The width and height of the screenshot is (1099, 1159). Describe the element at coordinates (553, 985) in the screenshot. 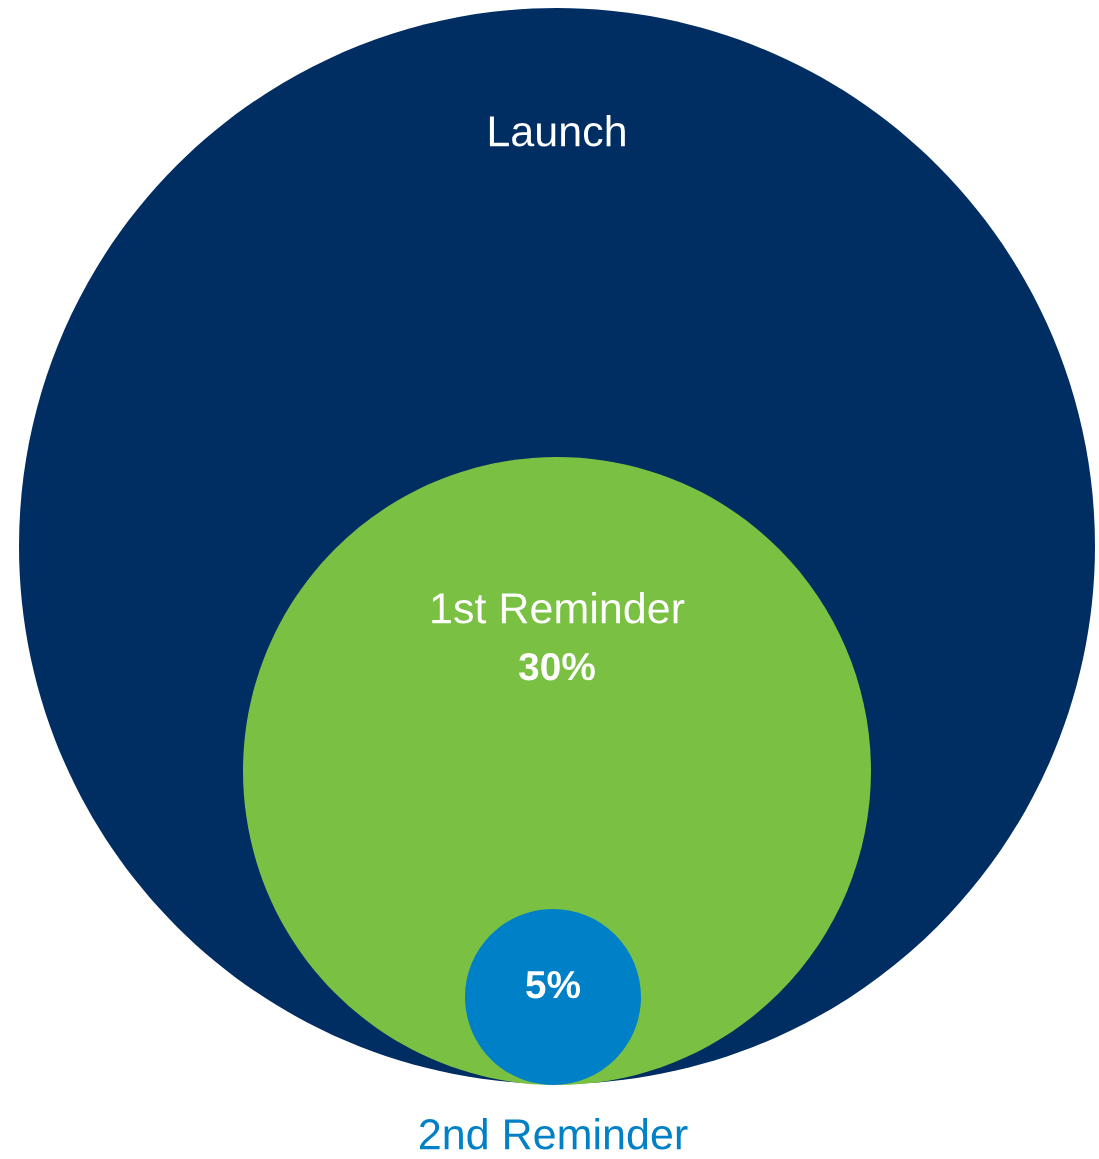

I see `data-label: 5%` at that location.